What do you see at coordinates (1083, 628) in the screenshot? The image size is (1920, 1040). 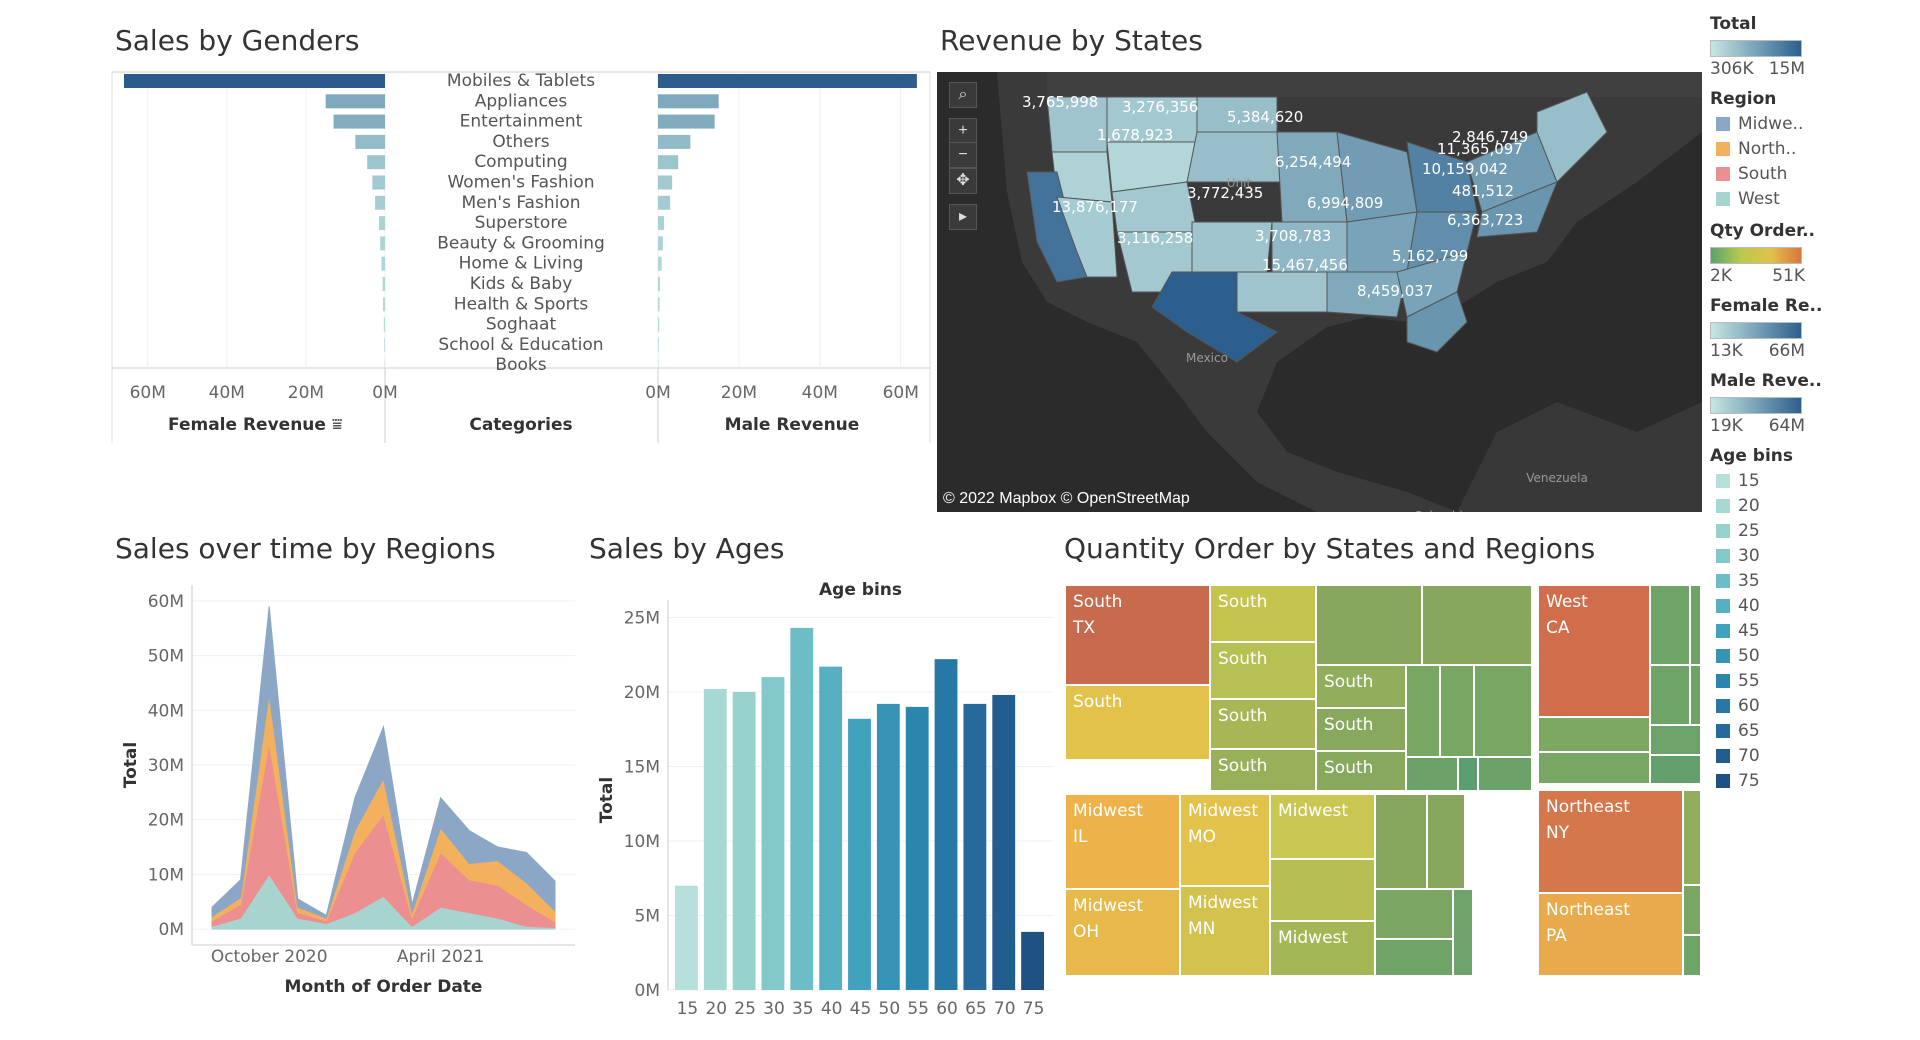 I see `treemap-state-label: TX` at bounding box center [1083, 628].